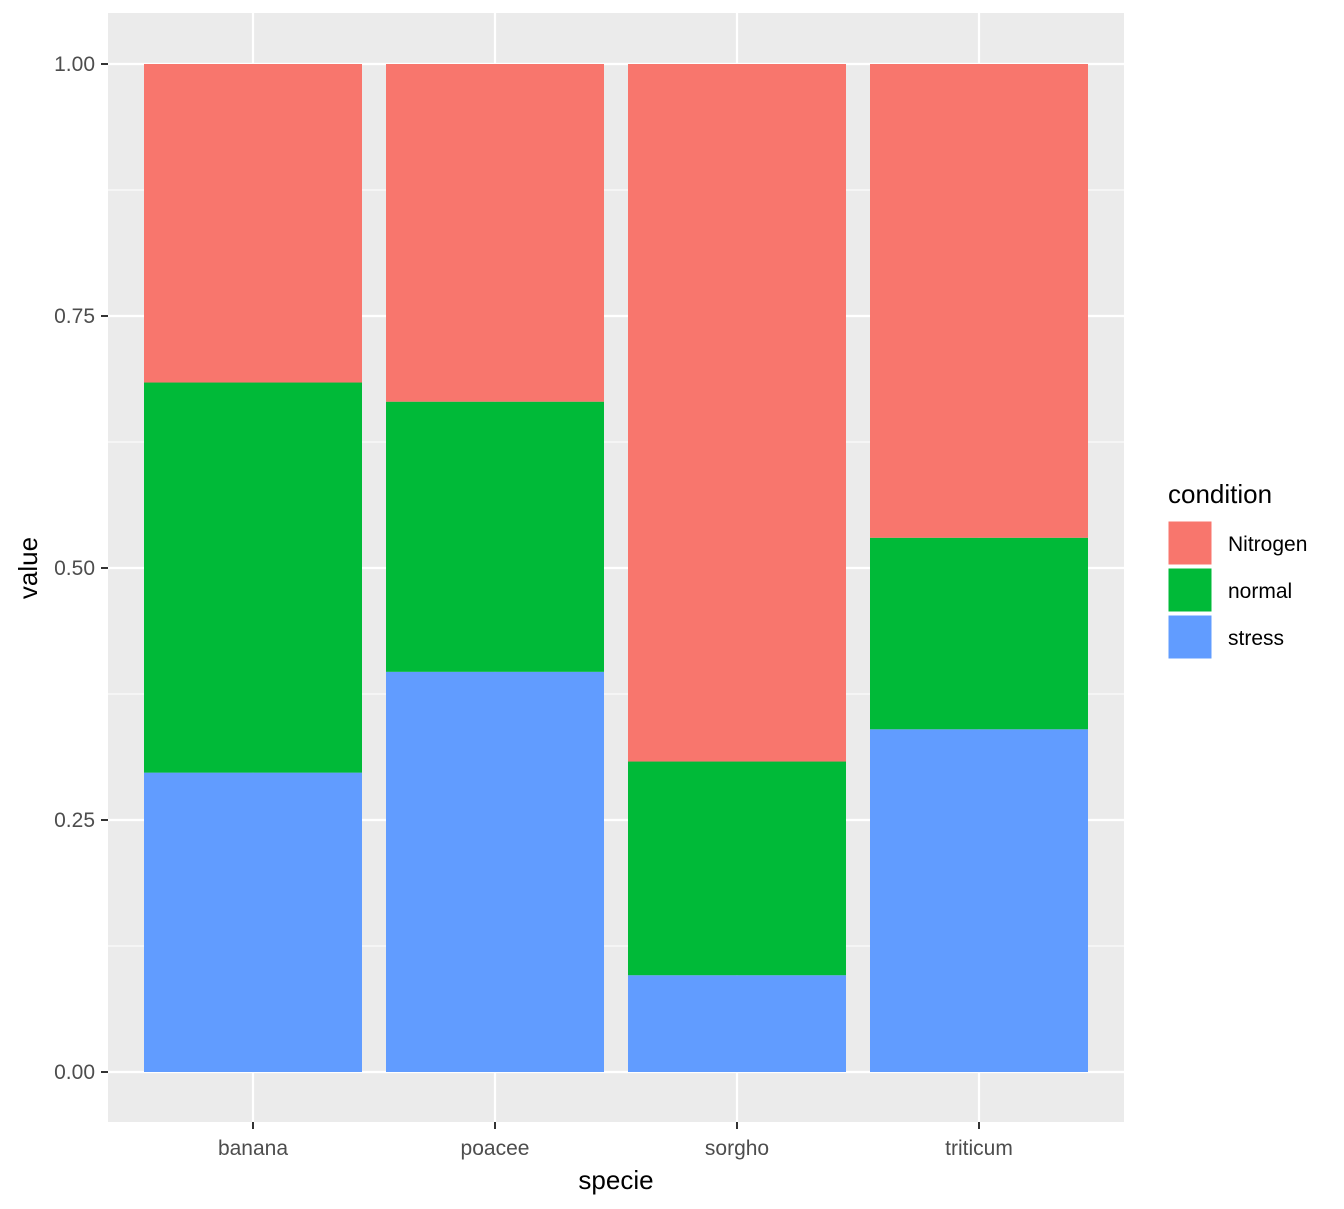 The height and width of the screenshot is (1209, 1344). What do you see at coordinates (1260, 591) in the screenshot?
I see `legend-label-normal: normal` at bounding box center [1260, 591].